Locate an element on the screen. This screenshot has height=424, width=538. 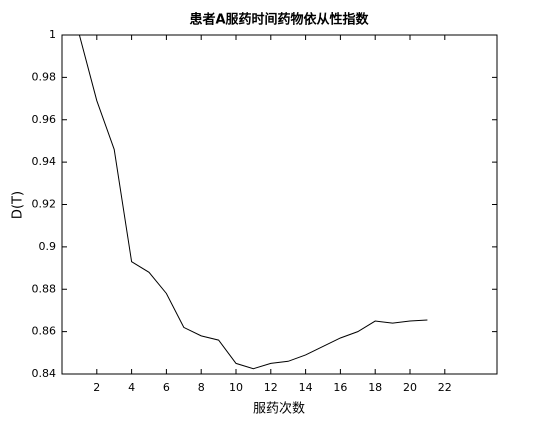
y-tick-label: 0.86 is located at coordinates (44, 331).